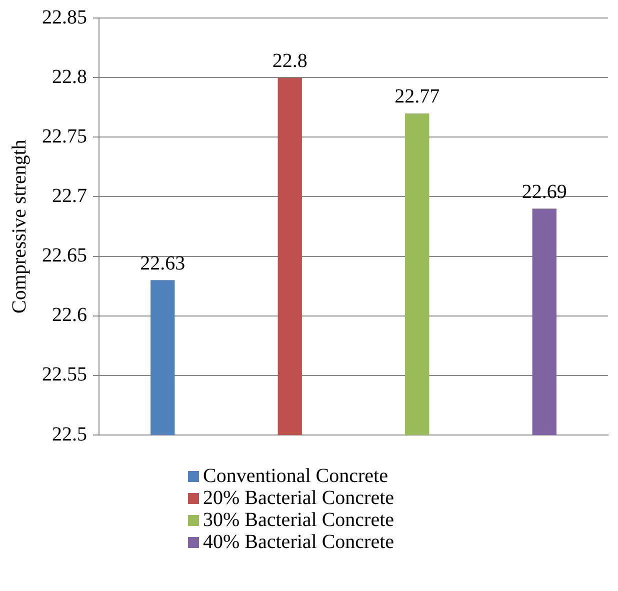 Image resolution: width=618 pixels, height=591 pixels. What do you see at coordinates (64, 375) in the screenshot?
I see `y-tick-label: 22.55` at bounding box center [64, 375].